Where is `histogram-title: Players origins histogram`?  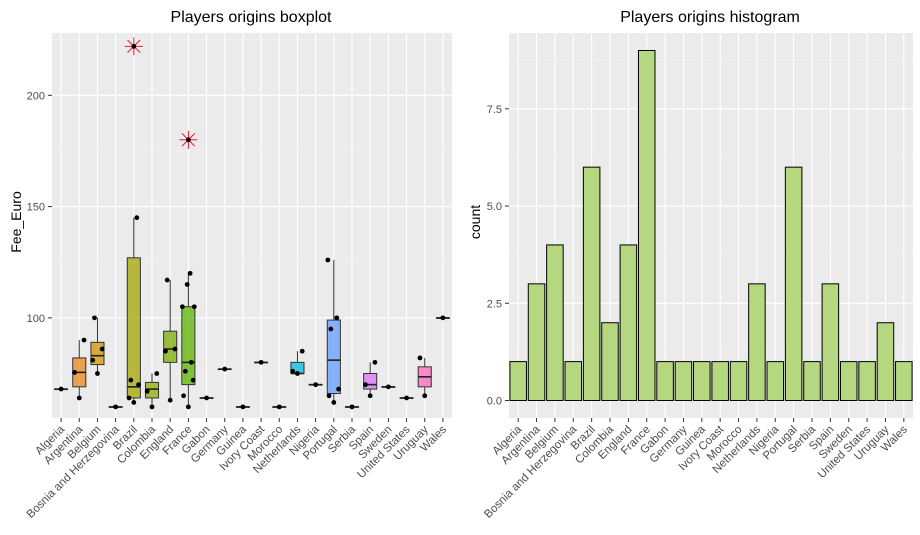
histogram-title: Players origins histogram is located at coordinates (710, 17).